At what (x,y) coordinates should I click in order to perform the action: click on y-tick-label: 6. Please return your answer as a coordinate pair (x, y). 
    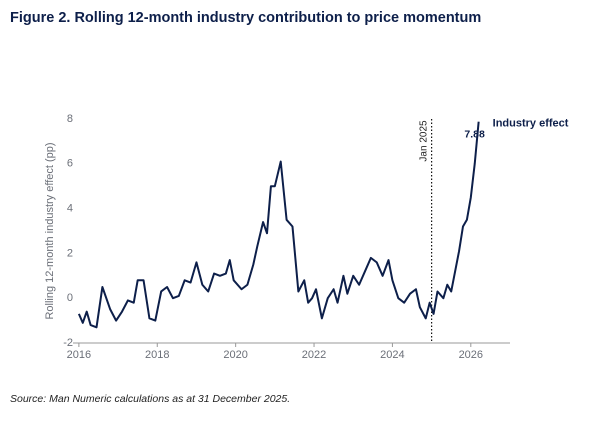
    Looking at the image, I should click on (70, 164).